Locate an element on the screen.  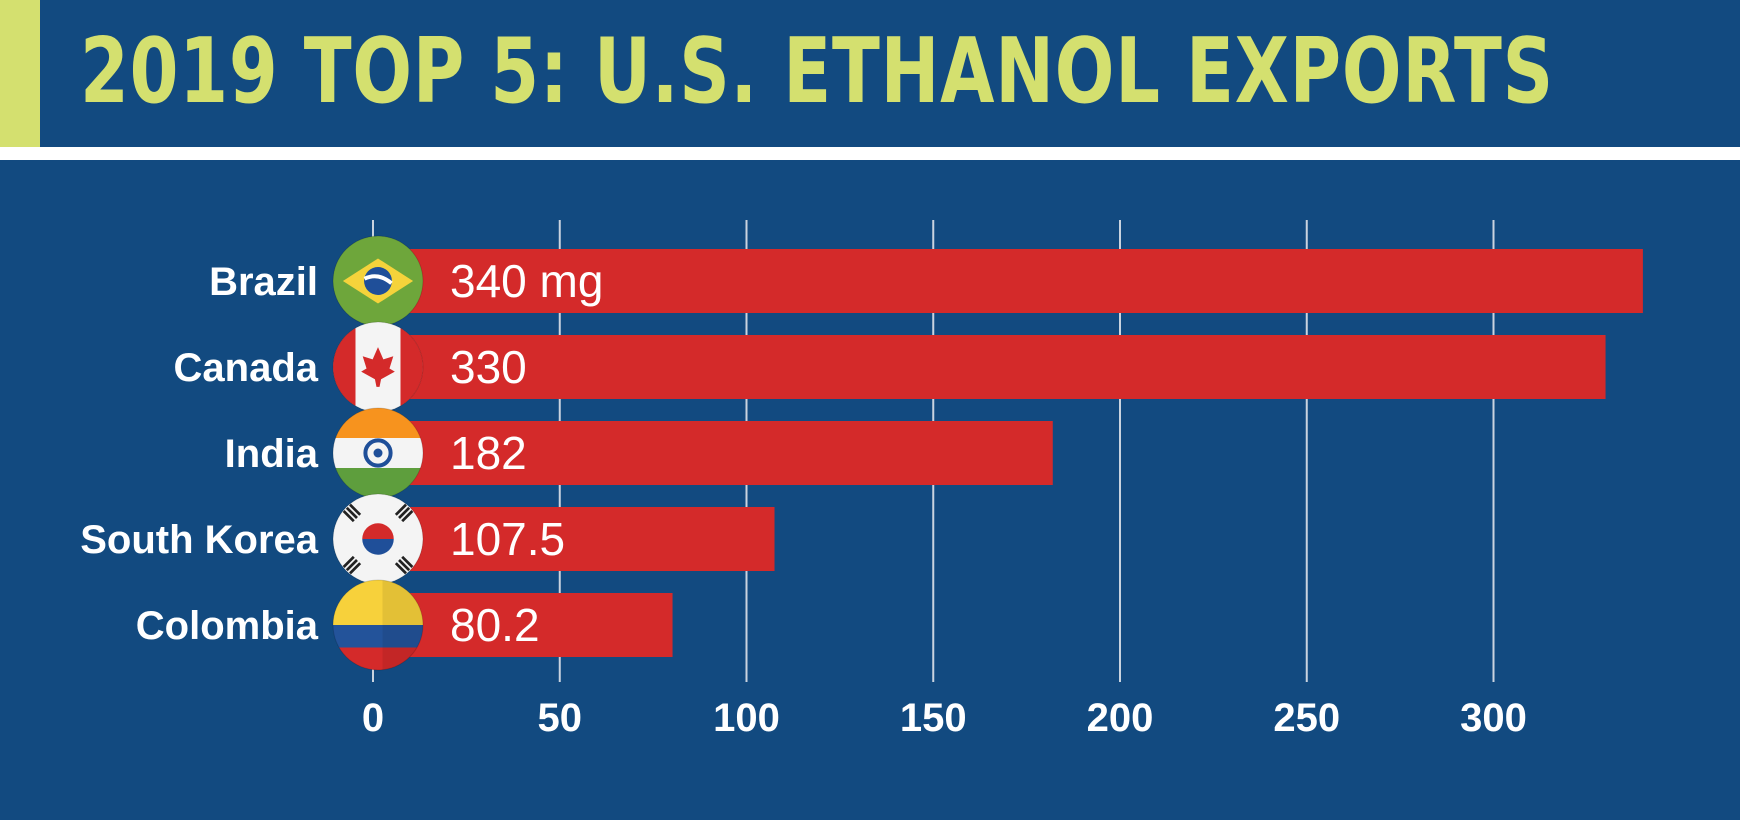
x-tick-label: 300 is located at coordinates (1493, 718).